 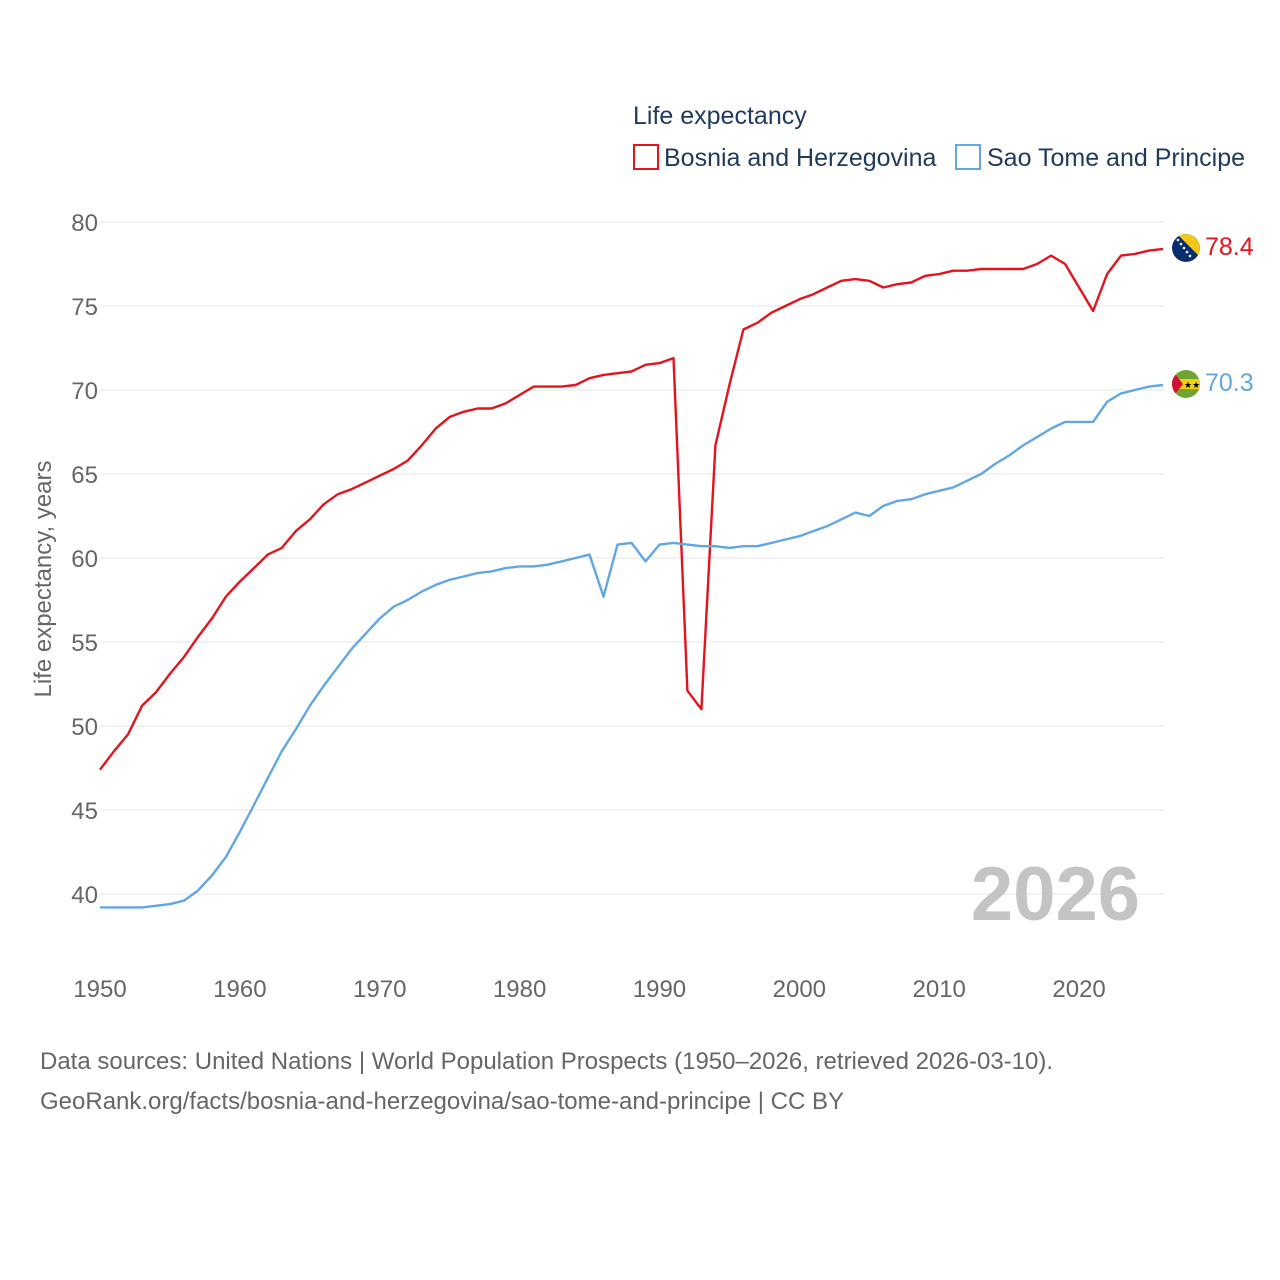 I want to click on sao-tome-and-principe-flag-icon: ★★, so click(x=1186, y=384).